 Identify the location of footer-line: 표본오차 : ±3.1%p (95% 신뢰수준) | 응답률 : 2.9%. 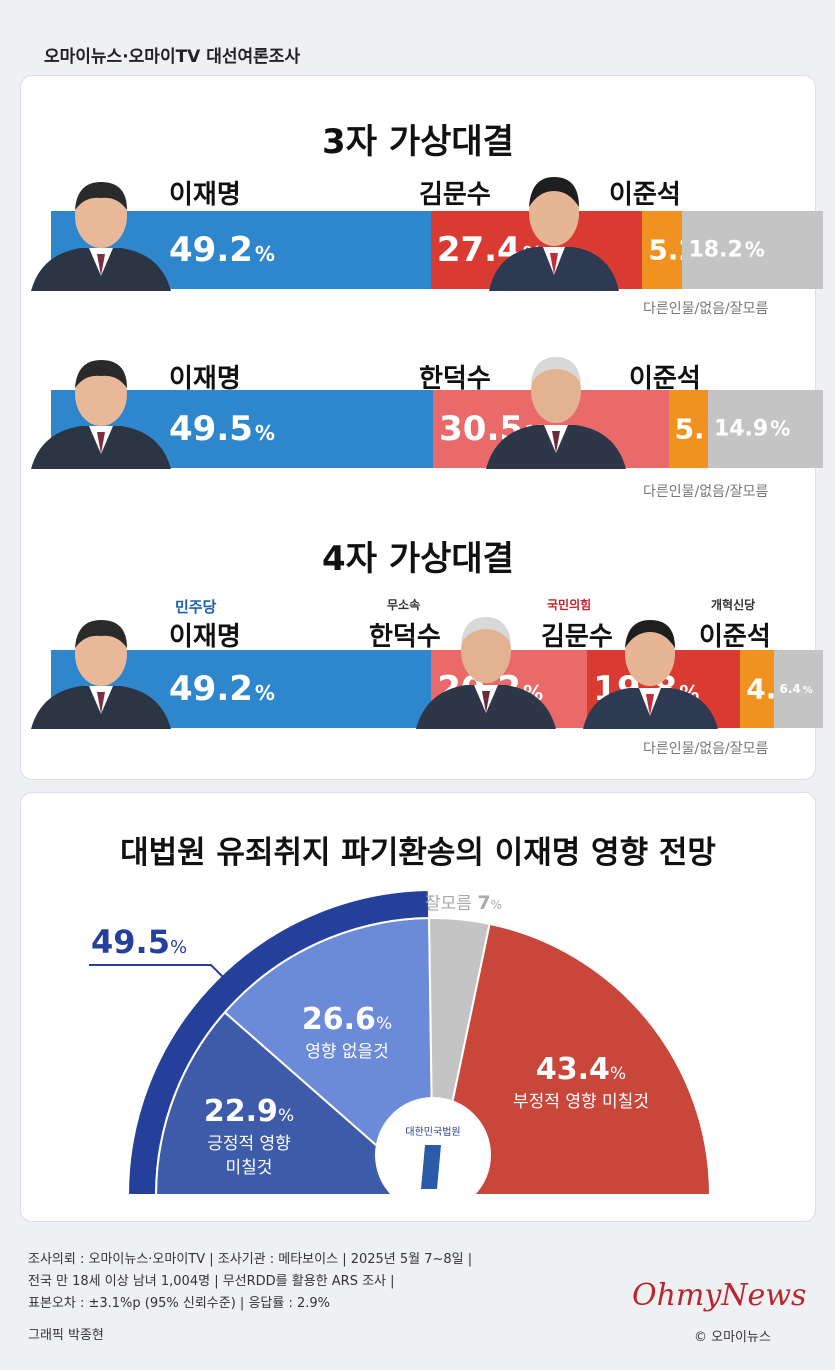
(179, 1303).